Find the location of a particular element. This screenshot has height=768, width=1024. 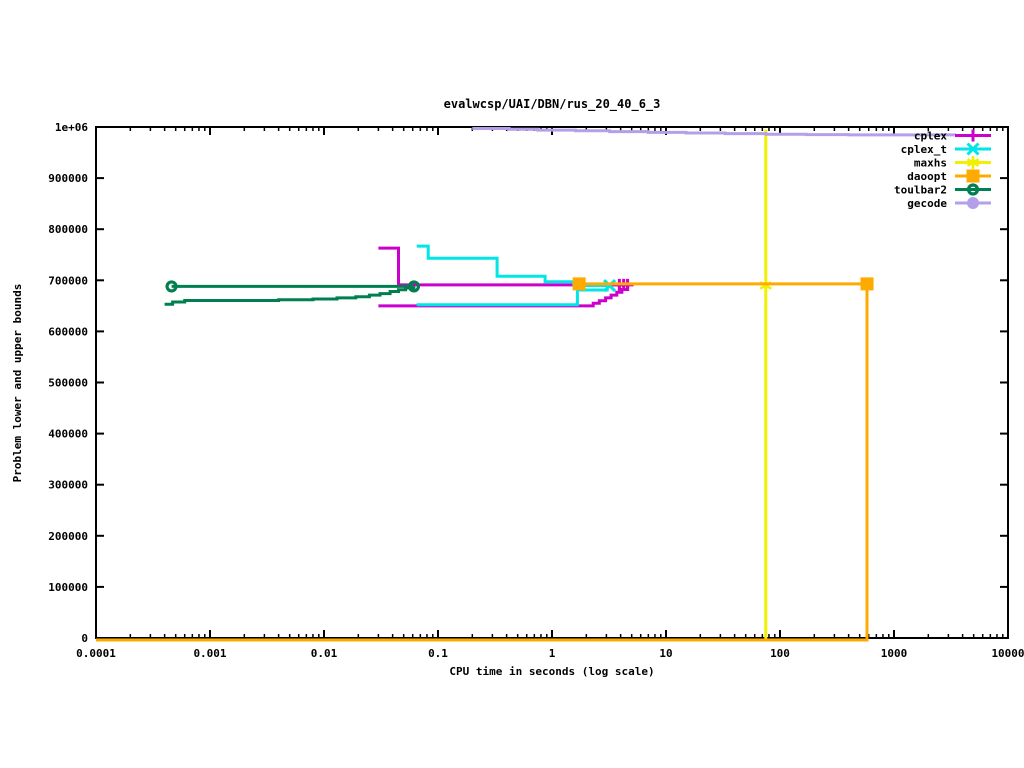

marker-plus is located at coordinates (973, 135).